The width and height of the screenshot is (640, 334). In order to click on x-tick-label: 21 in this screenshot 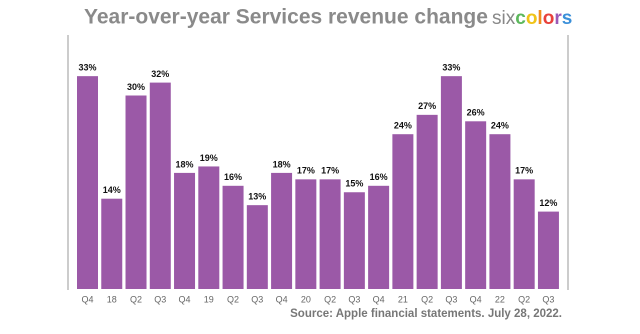, I will do `click(403, 299)`.